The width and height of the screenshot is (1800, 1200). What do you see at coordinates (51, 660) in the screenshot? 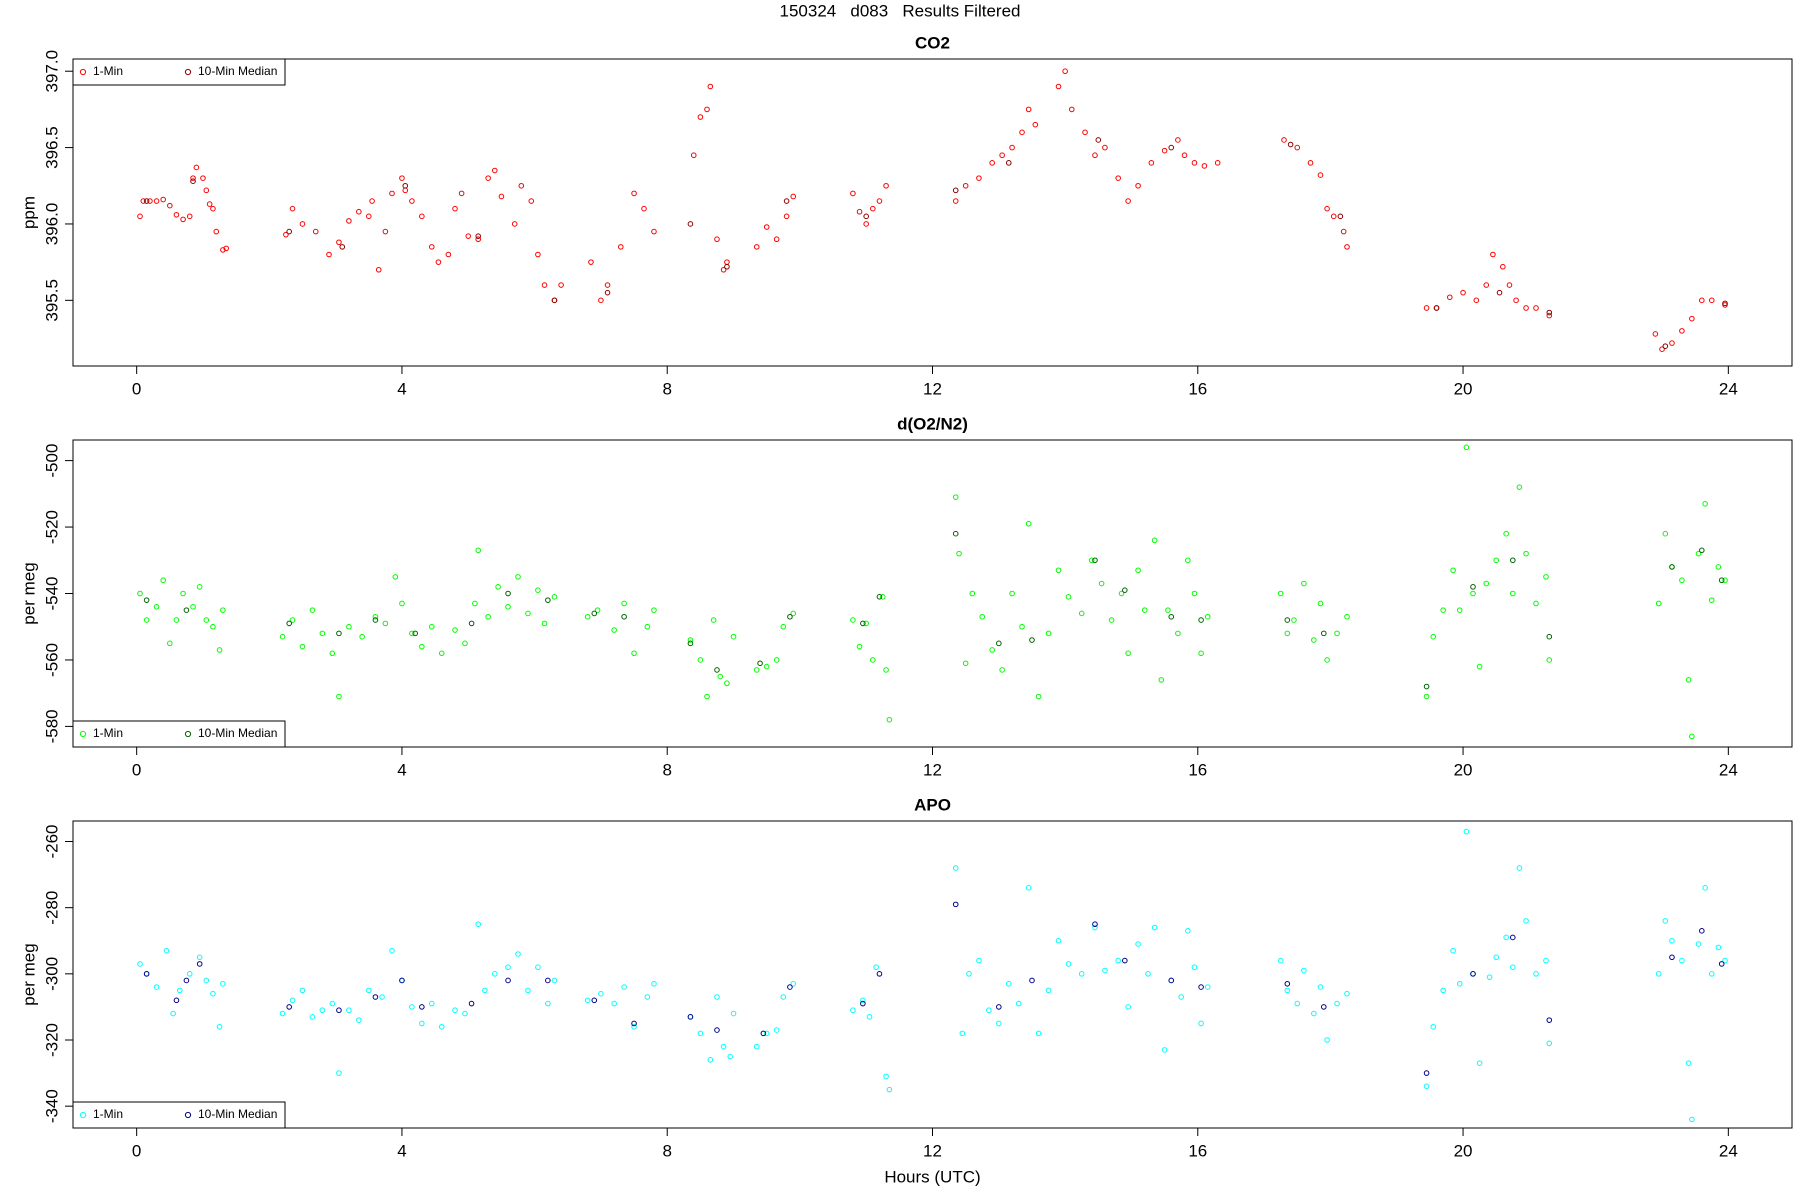
I see `y-tick-label: -560` at bounding box center [51, 660].